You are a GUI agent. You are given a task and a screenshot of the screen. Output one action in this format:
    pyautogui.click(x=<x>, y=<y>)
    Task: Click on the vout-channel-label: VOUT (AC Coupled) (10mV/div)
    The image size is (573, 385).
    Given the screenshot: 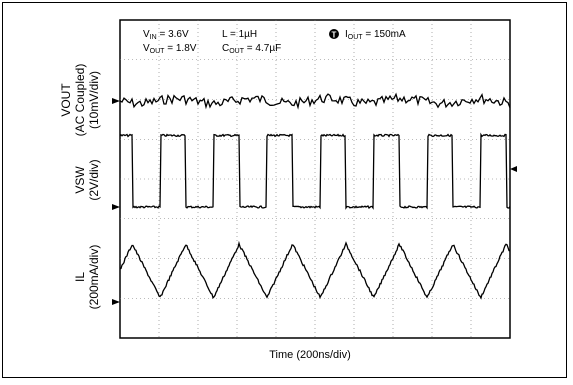 What is the action you would take?
    pyautogui.click(x=80, y=100)
    